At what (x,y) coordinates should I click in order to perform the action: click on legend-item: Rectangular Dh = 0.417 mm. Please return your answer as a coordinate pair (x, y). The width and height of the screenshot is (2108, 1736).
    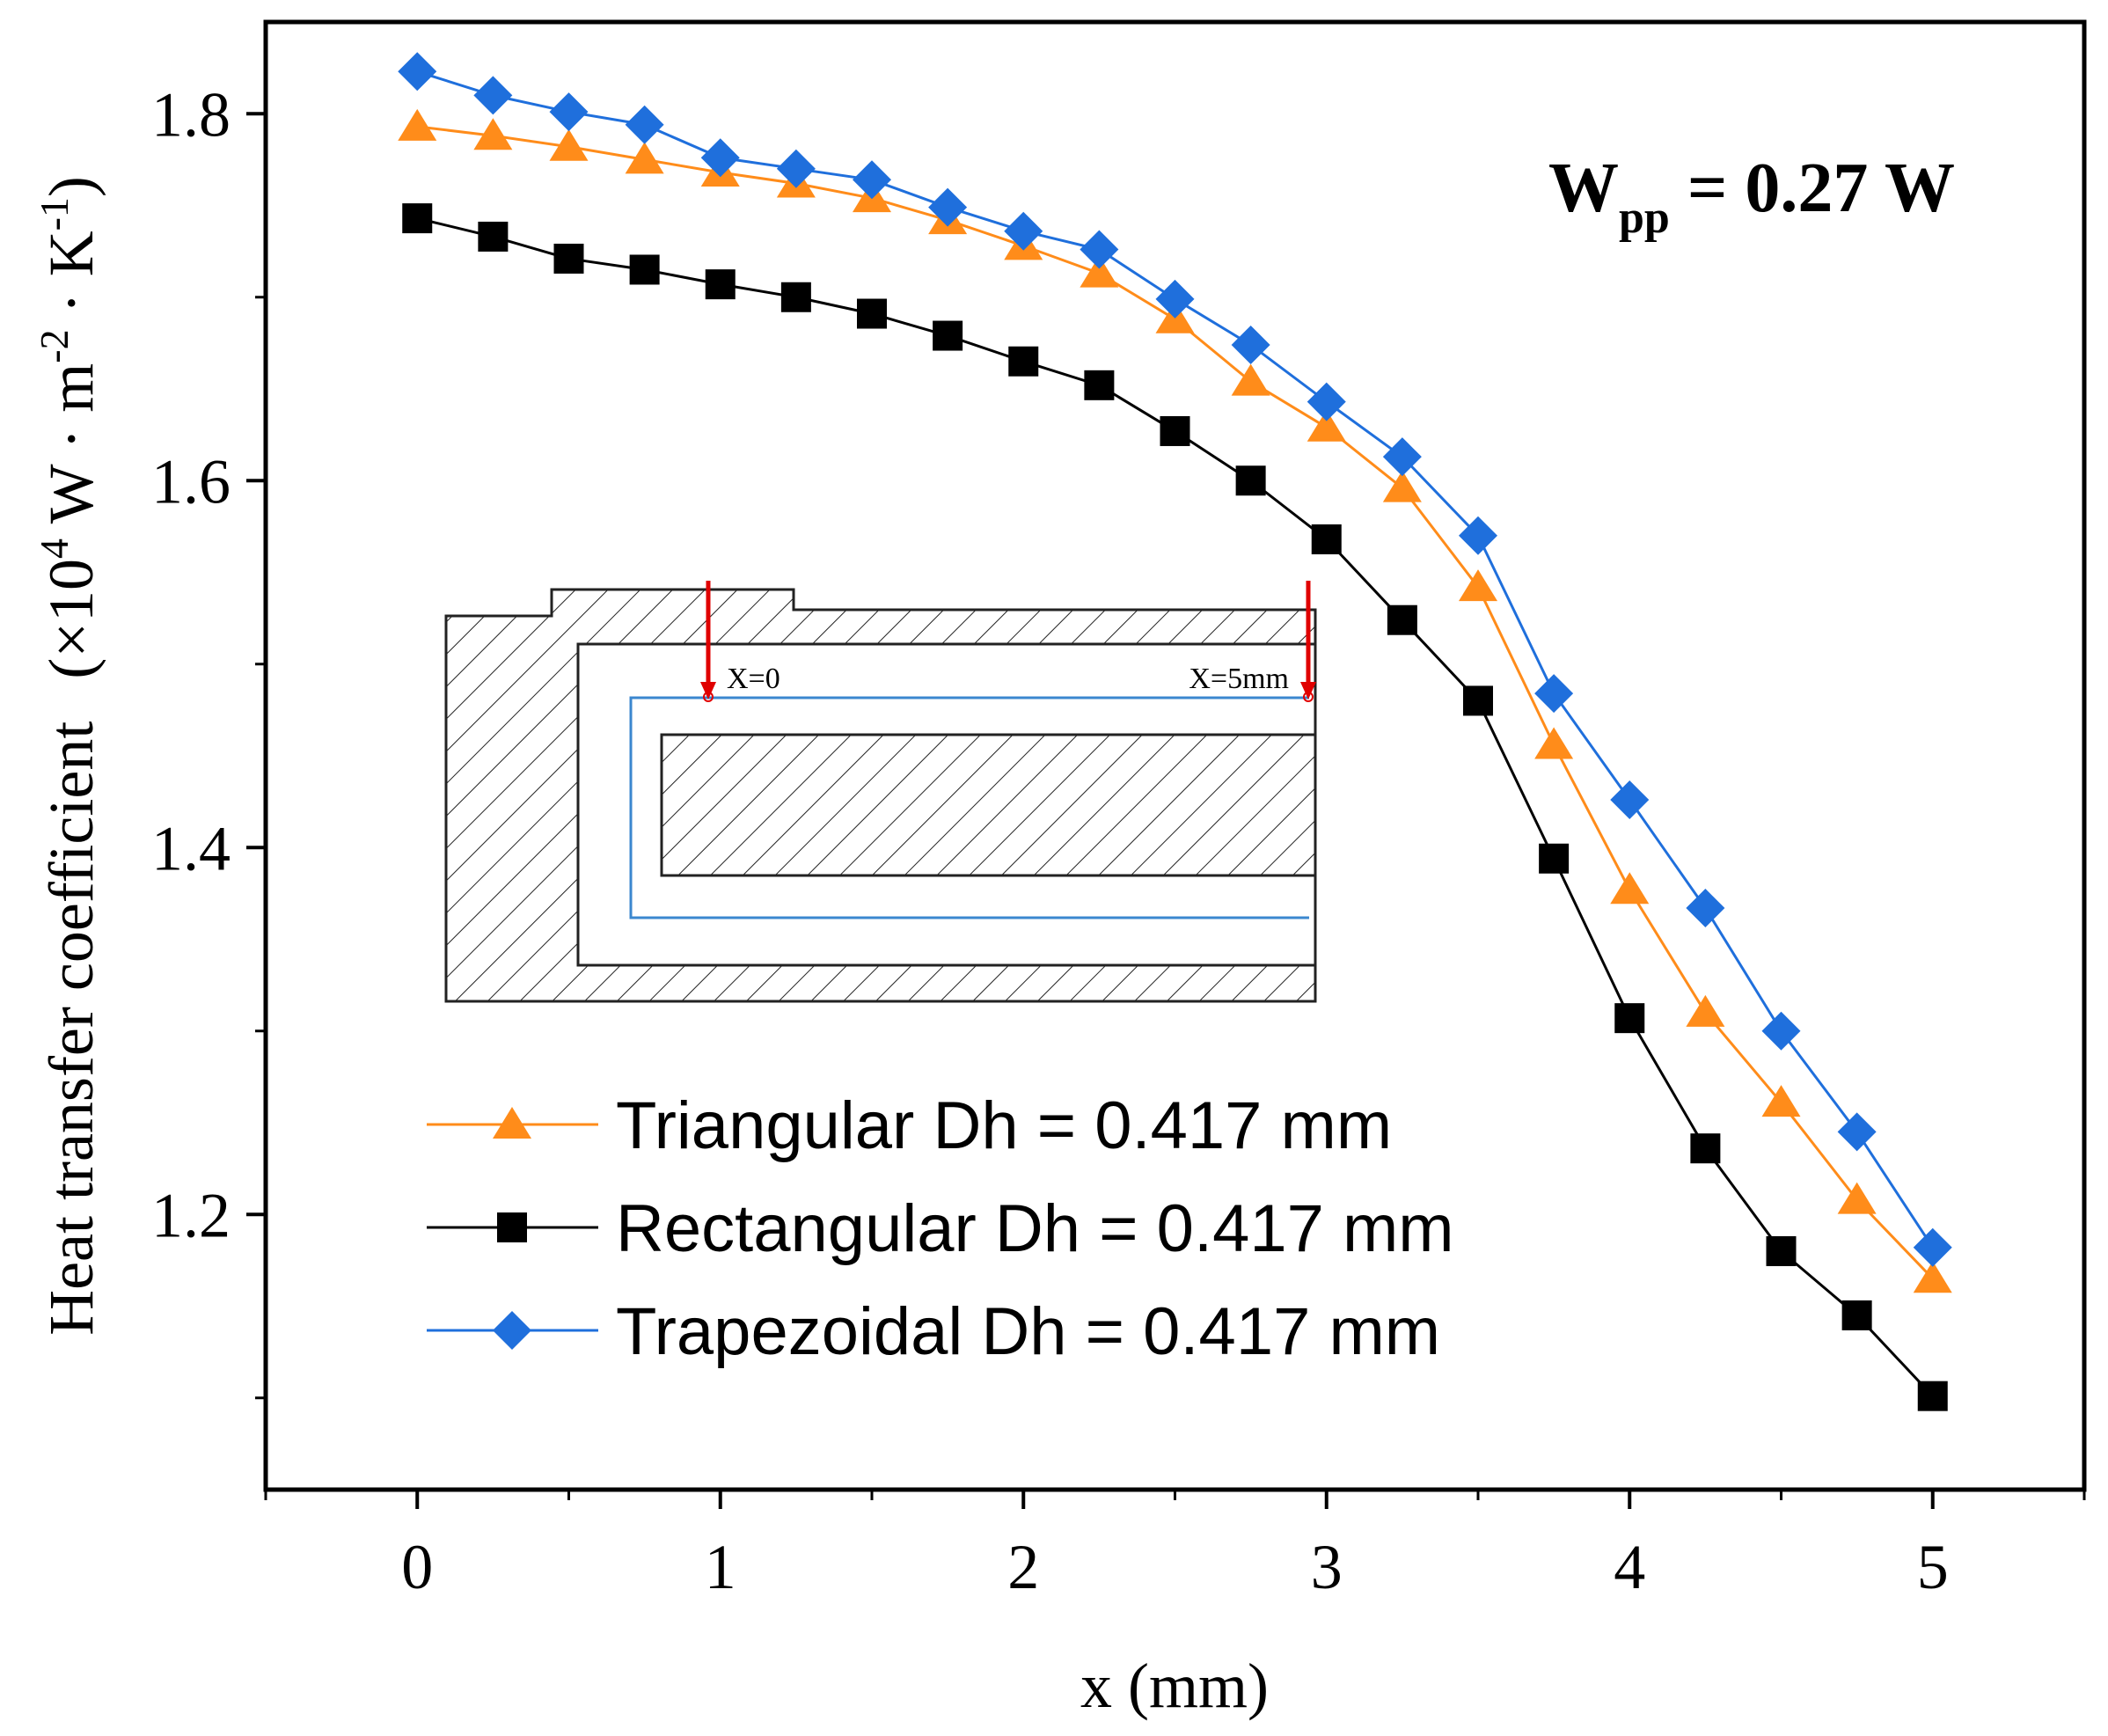
    Looking at the image, I should click on (940, 1228).